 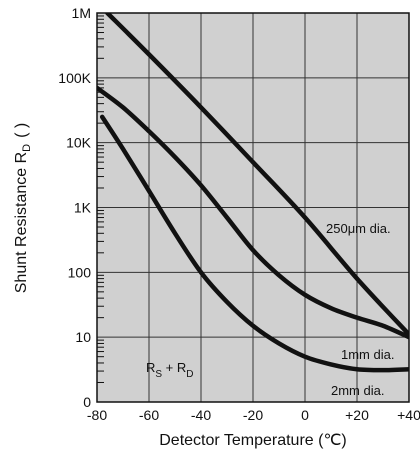 What do you see at coordinates (189, 374) in the screenshot?
I see `annotation-sub-d: D` at bounding box center [189, 374].